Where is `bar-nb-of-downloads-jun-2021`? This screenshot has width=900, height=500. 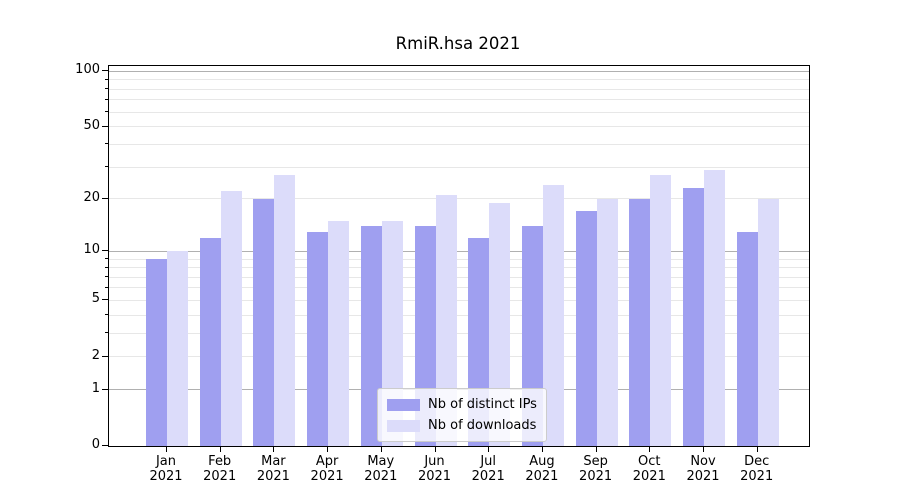
bar-nb-of-downloads-jun-2021 is located at coordinates (446, 320).